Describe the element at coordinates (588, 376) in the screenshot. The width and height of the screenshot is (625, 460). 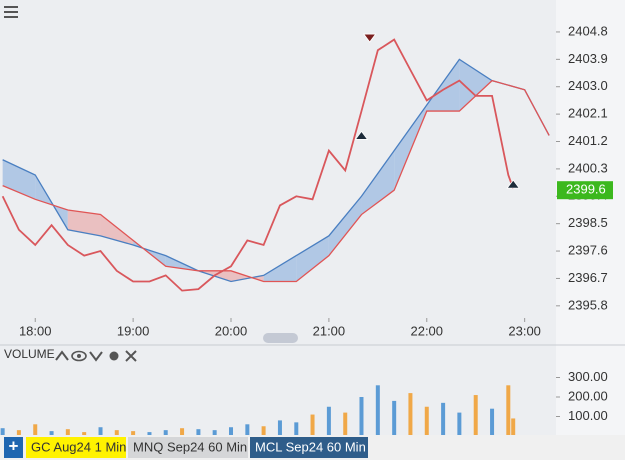
I see `volume-tick-label: 300.00` at that location.